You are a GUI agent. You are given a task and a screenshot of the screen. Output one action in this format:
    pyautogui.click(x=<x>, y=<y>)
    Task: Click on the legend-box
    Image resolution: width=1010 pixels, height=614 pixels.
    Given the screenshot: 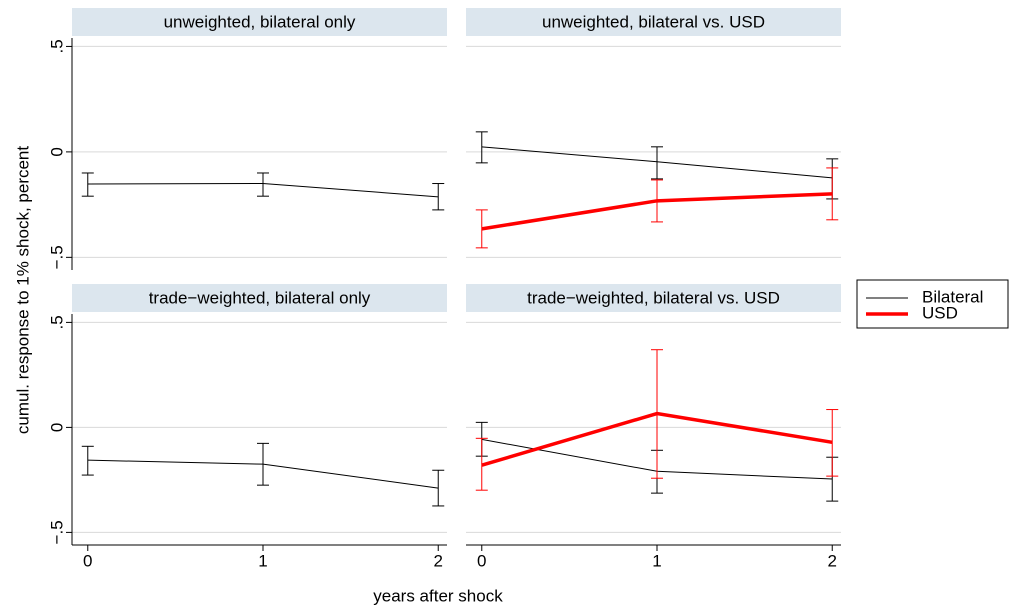 What is the action you would take?
    pyautogui.click(x=932, y=304)
    